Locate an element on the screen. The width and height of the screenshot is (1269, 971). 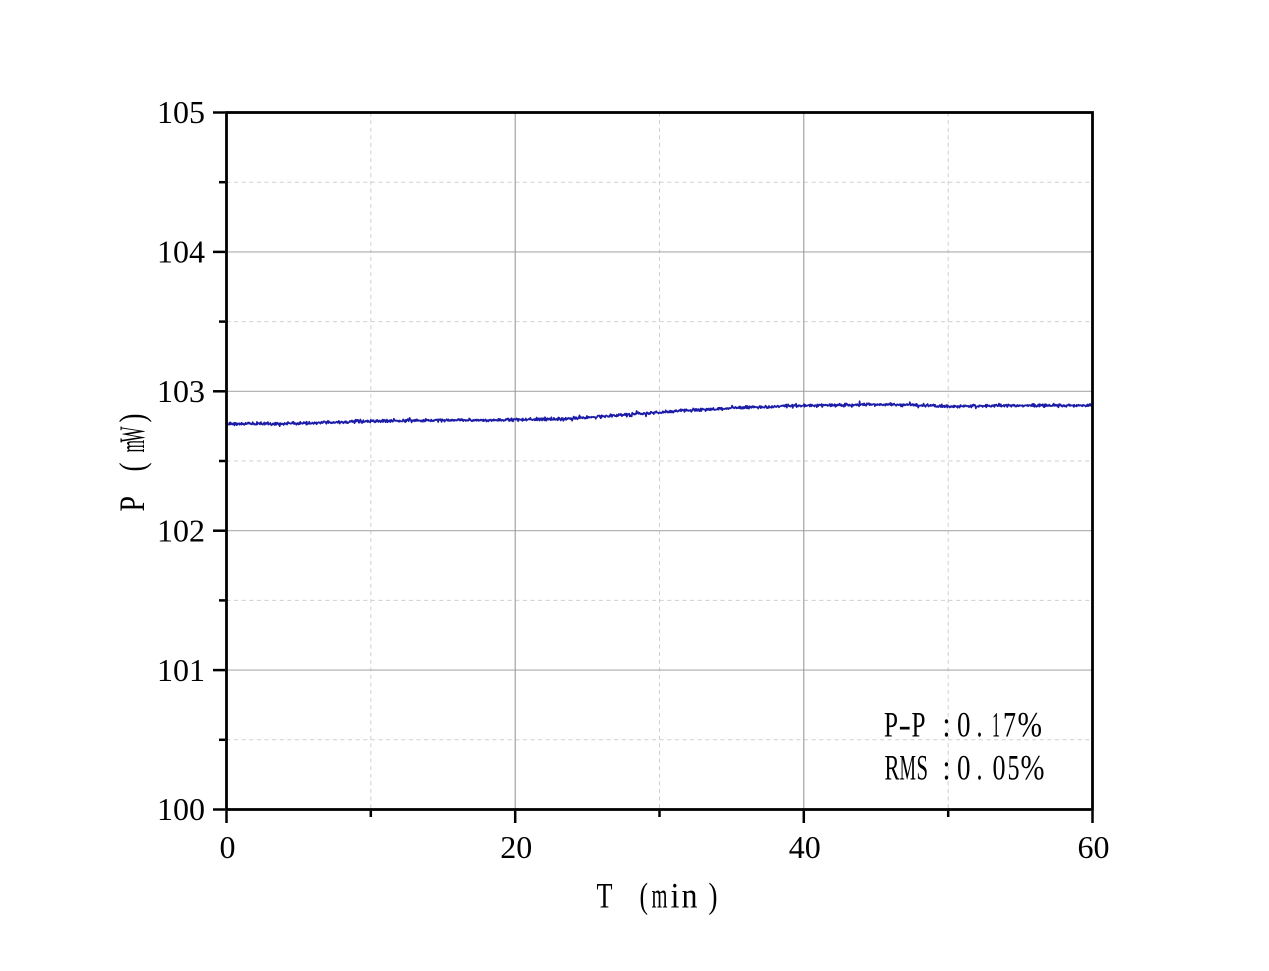
svg-text: 103 is located at coordinates (181, 391).